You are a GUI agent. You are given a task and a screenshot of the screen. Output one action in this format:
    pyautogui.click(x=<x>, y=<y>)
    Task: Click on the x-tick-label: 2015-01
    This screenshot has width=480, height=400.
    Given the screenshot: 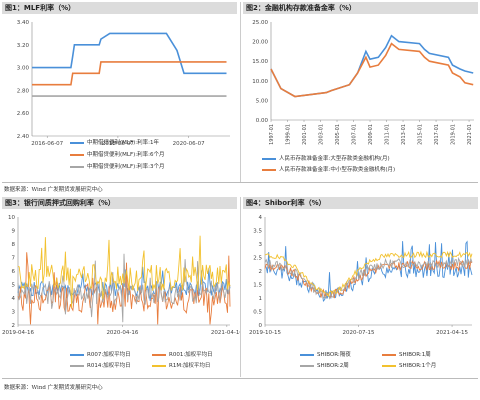 What is the action you would take?
    pyautogui.click(x=421, y=134)
    